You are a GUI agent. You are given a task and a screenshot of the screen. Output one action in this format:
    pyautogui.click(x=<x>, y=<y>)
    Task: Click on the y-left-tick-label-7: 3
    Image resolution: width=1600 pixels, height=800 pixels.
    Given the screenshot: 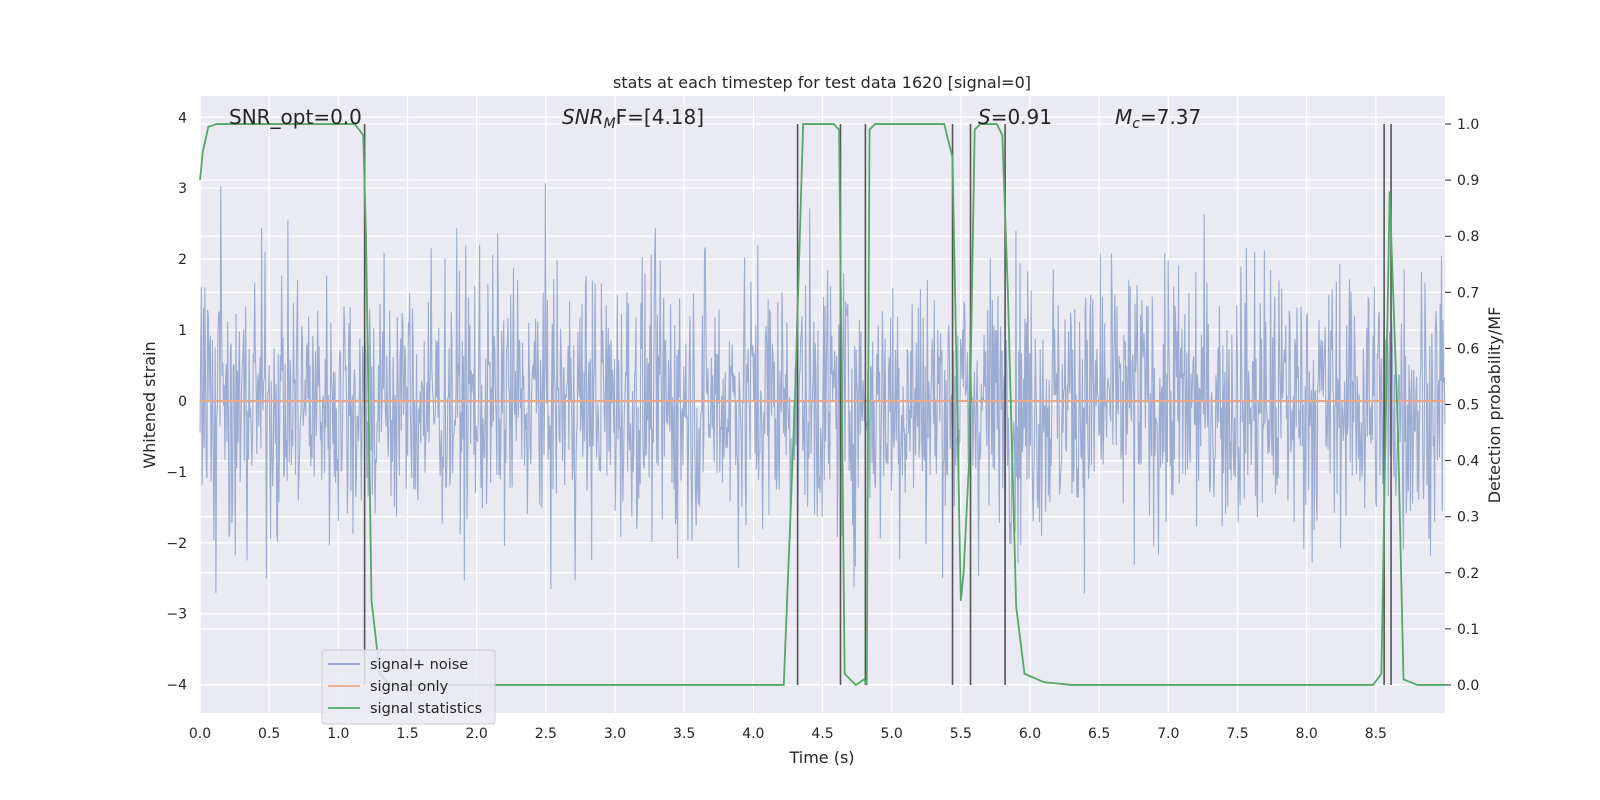 What is the action you would take?
    pyautogui.click(x=182, y=189)
    